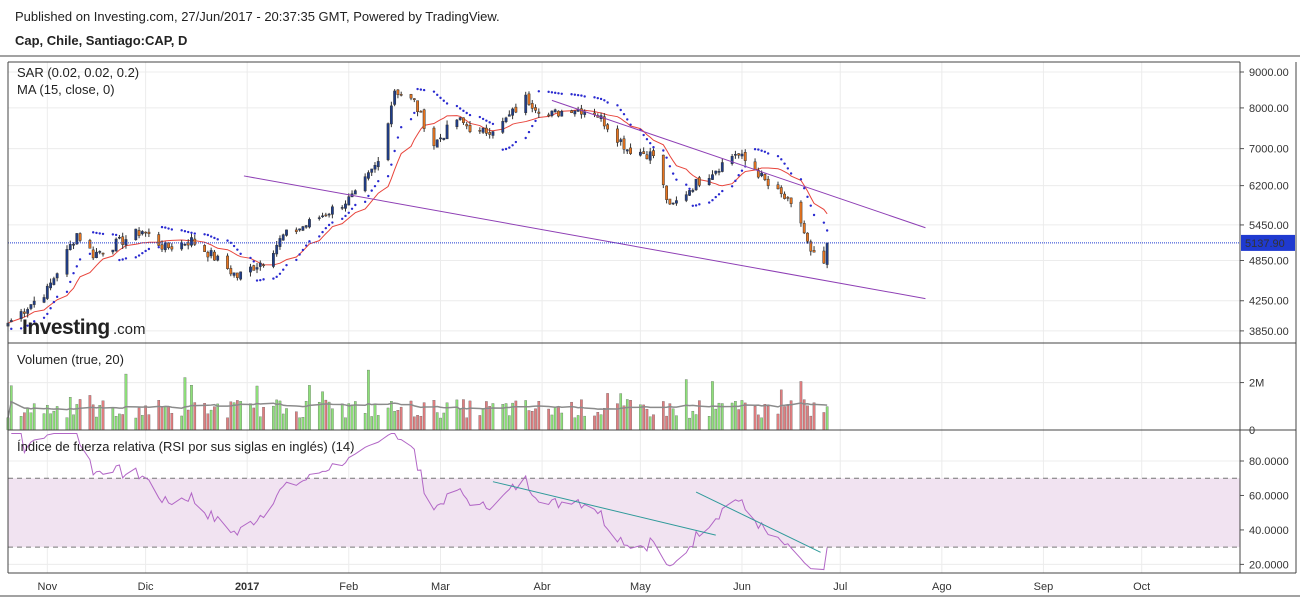 This screenshot has height=599, width=1300. Describe the element at coordinates (1269, 261) in the screenshot. I see `y-tick-label: 4850.00` at that location.